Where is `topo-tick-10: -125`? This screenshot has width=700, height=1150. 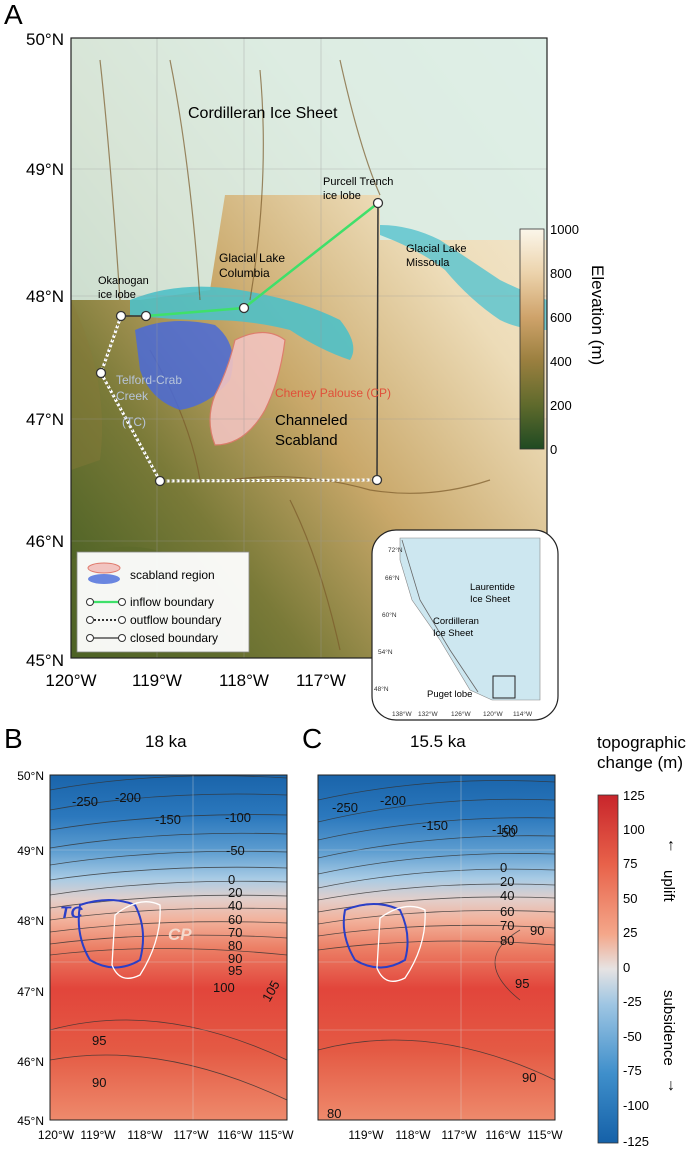 topo-tick-10: -125 is located at coordinates (636, 1141).